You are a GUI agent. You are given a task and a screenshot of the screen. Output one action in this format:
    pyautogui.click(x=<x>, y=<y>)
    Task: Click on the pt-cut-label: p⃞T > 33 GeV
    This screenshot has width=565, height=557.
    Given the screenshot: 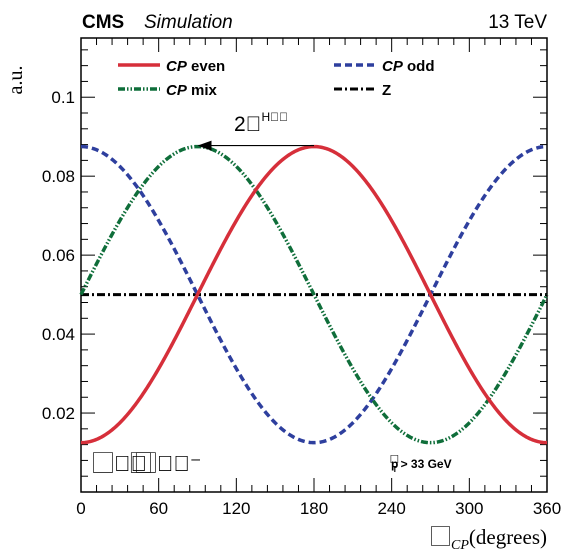 What is the action you would take?
    pyautogui.click(x=420, y=464)
    